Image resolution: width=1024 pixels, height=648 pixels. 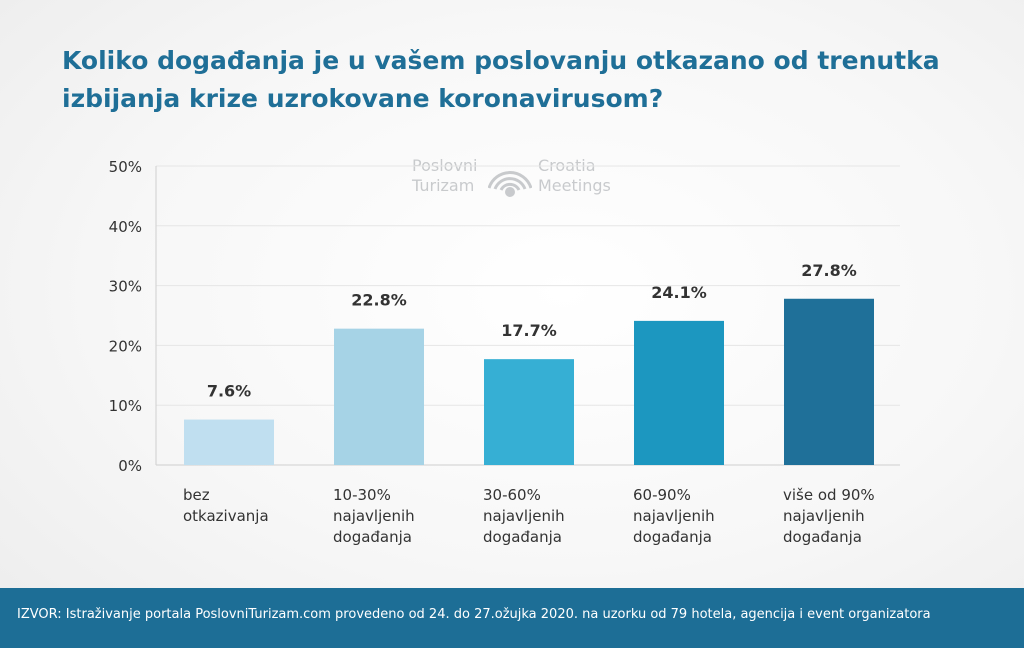 What do you see at coordinates (362, 495) in the screenshot?
I see `x-tick-label: 10-30%` at bounding box center [362, 495].